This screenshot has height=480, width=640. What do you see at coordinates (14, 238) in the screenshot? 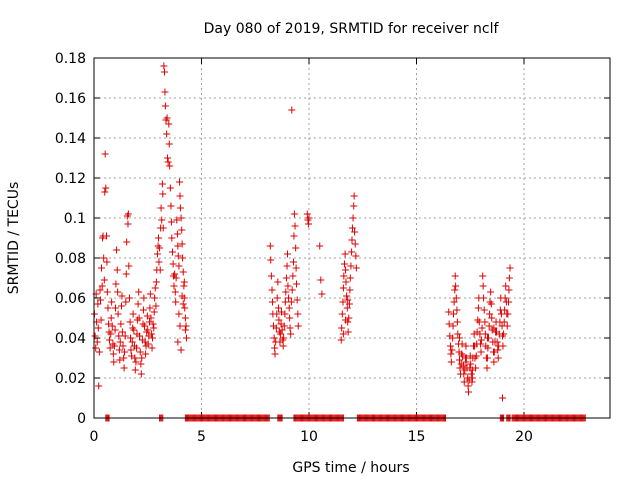
I see `y-axis-label: SRMTID / TECUs` at bounding box center [14, 238].